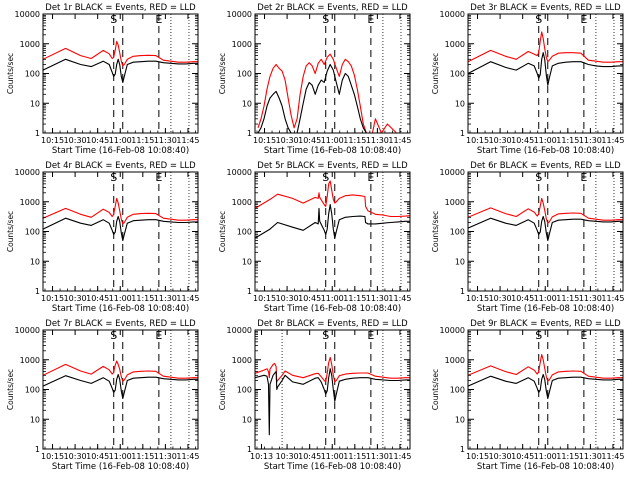 This screenshot has height=480, width=640. What do you see at coordinates (332, 324) in the screenshot?
I see `chart-title: Det 8r BLACK = Events, RED = LLD` at bounding box center [332, 324].